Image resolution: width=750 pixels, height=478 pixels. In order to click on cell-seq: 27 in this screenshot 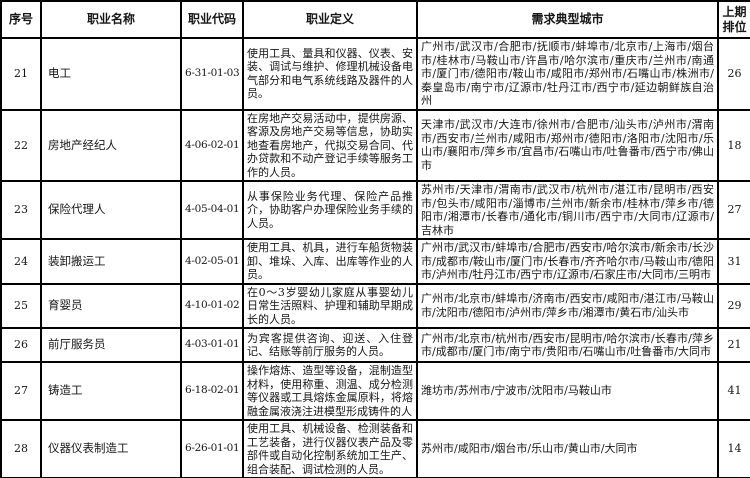, I will do `click(21, 391)`.